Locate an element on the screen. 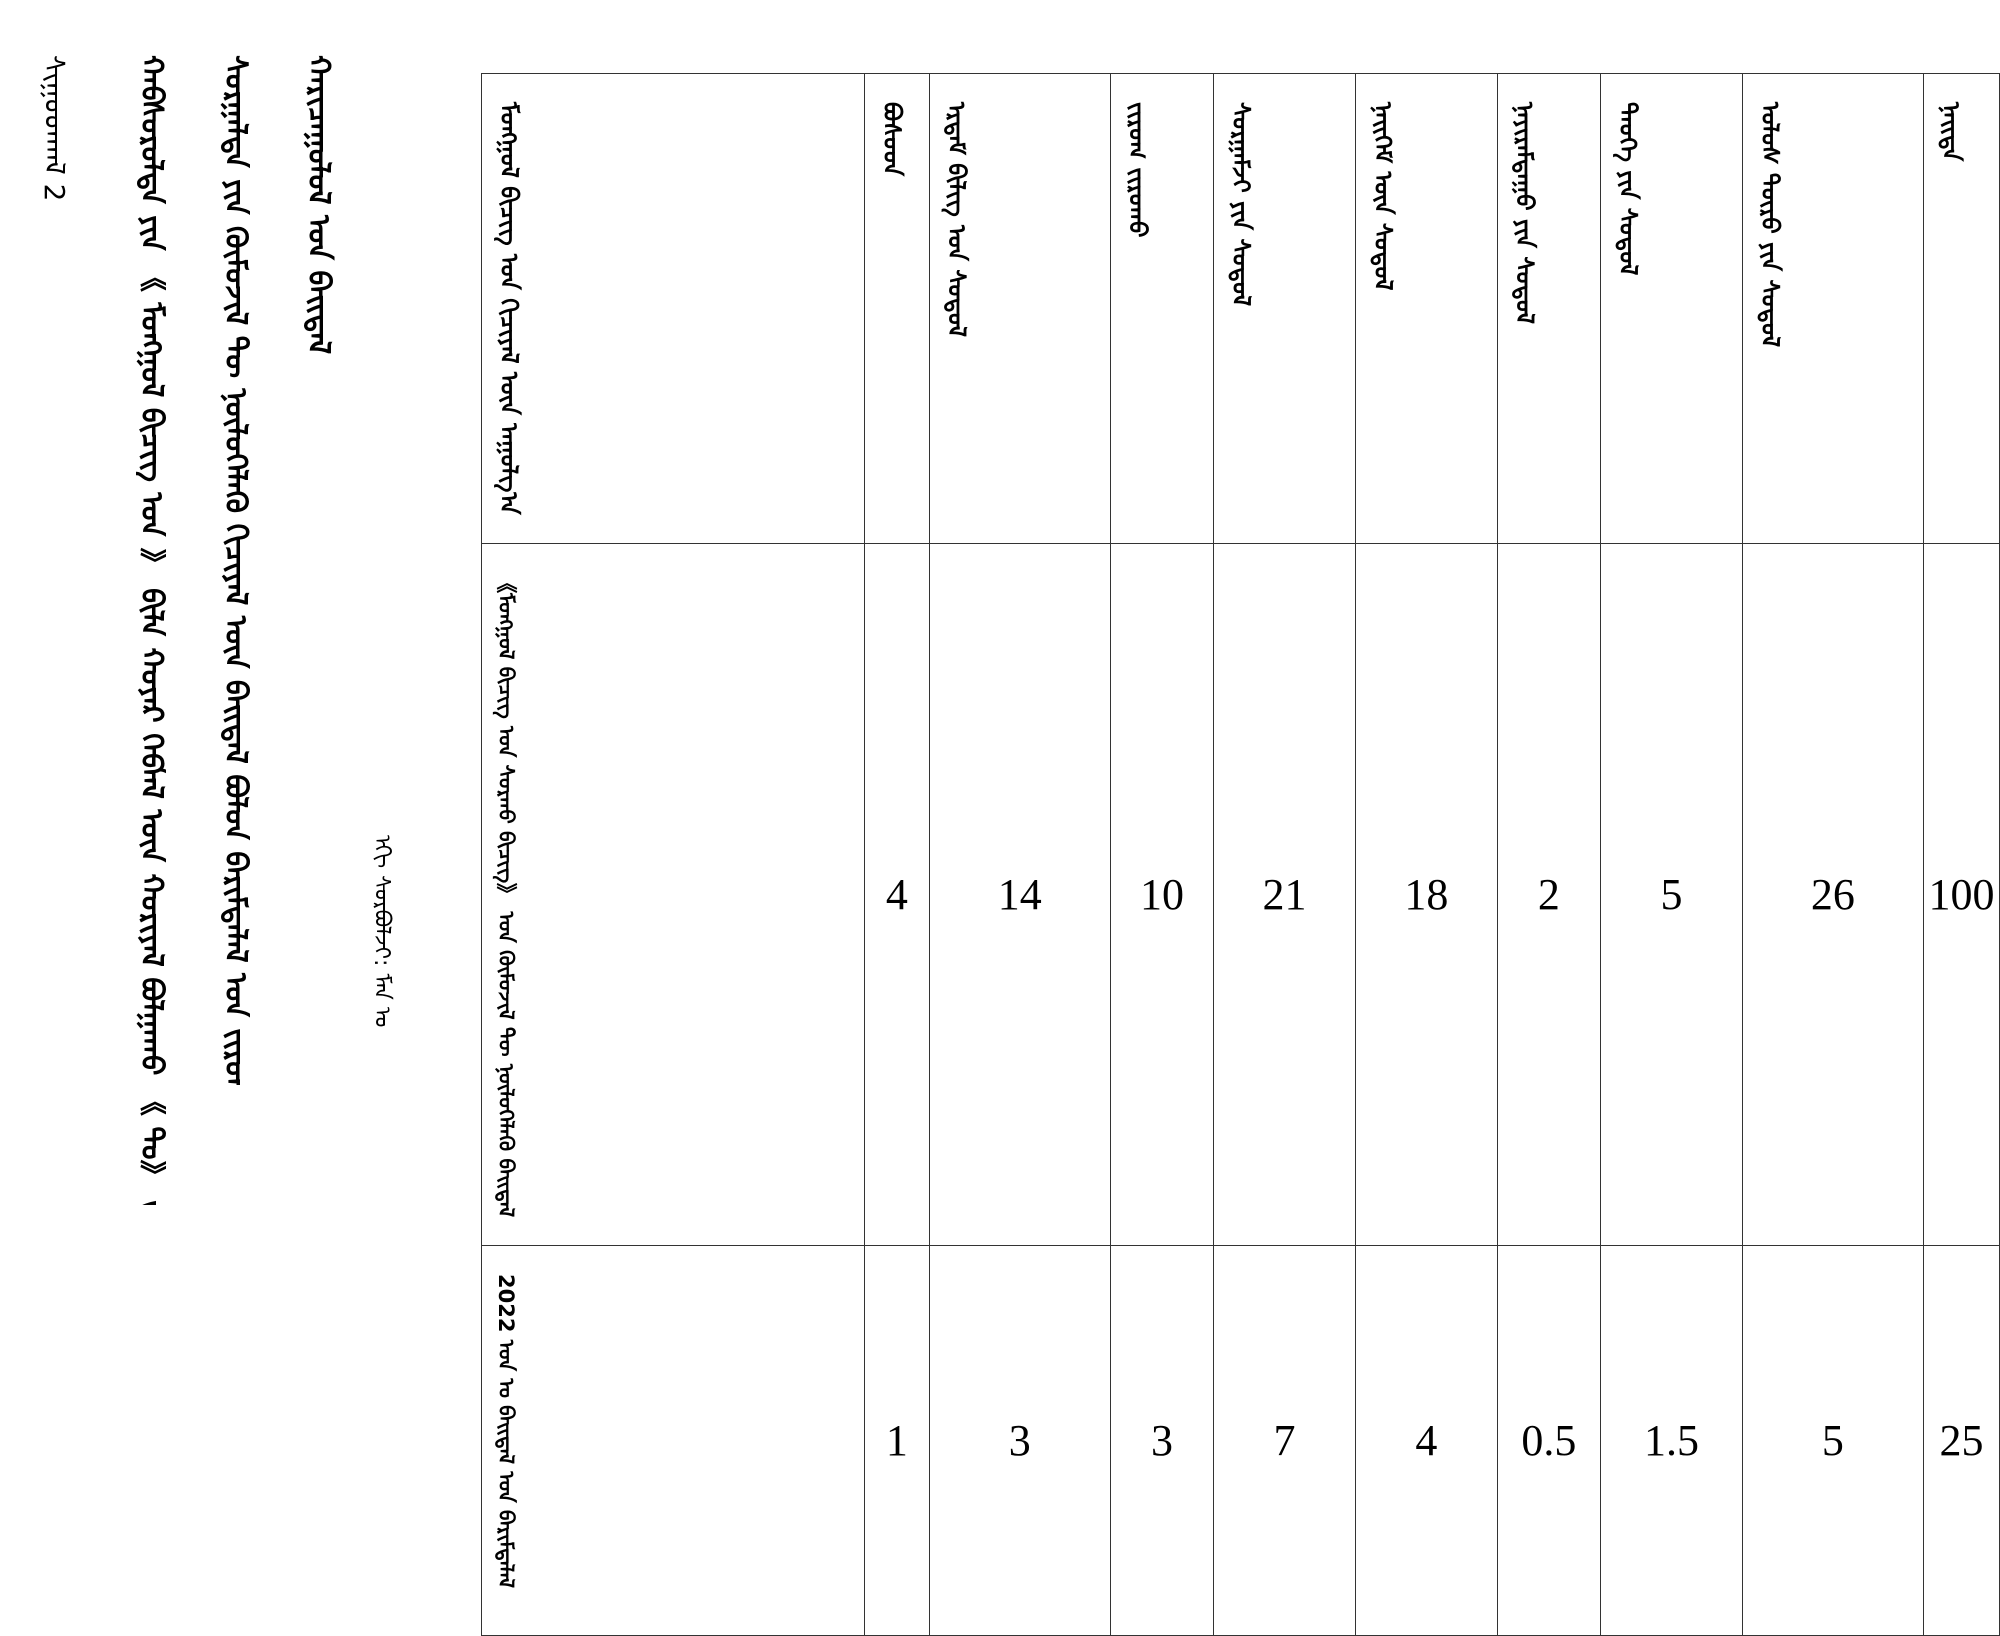 The width and height of the screenshot is (2000, 1636). figure-caption: ᠰᠢᠭᠤᠳᠬᠠᠯ 2 is located at coordinates (54, 128).